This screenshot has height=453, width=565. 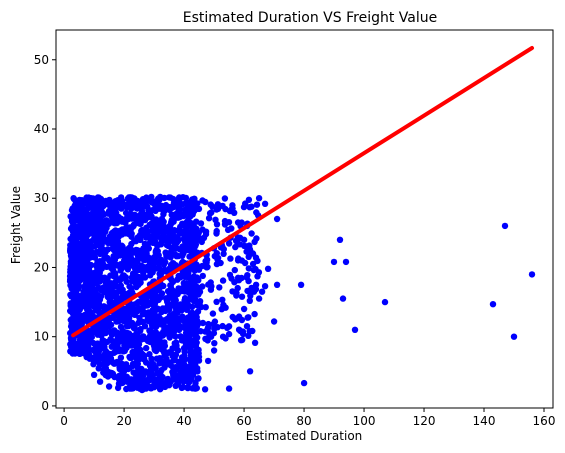 I want to click on y-tick-label: 30, so click(x=41, y=198).